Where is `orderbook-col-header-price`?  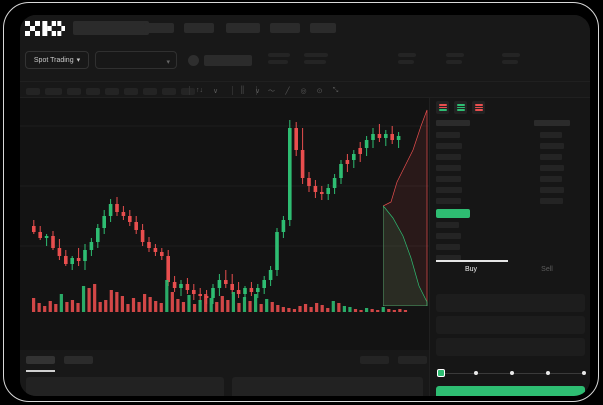
orderbook-col-header-price is located at coordinates (453, 123).